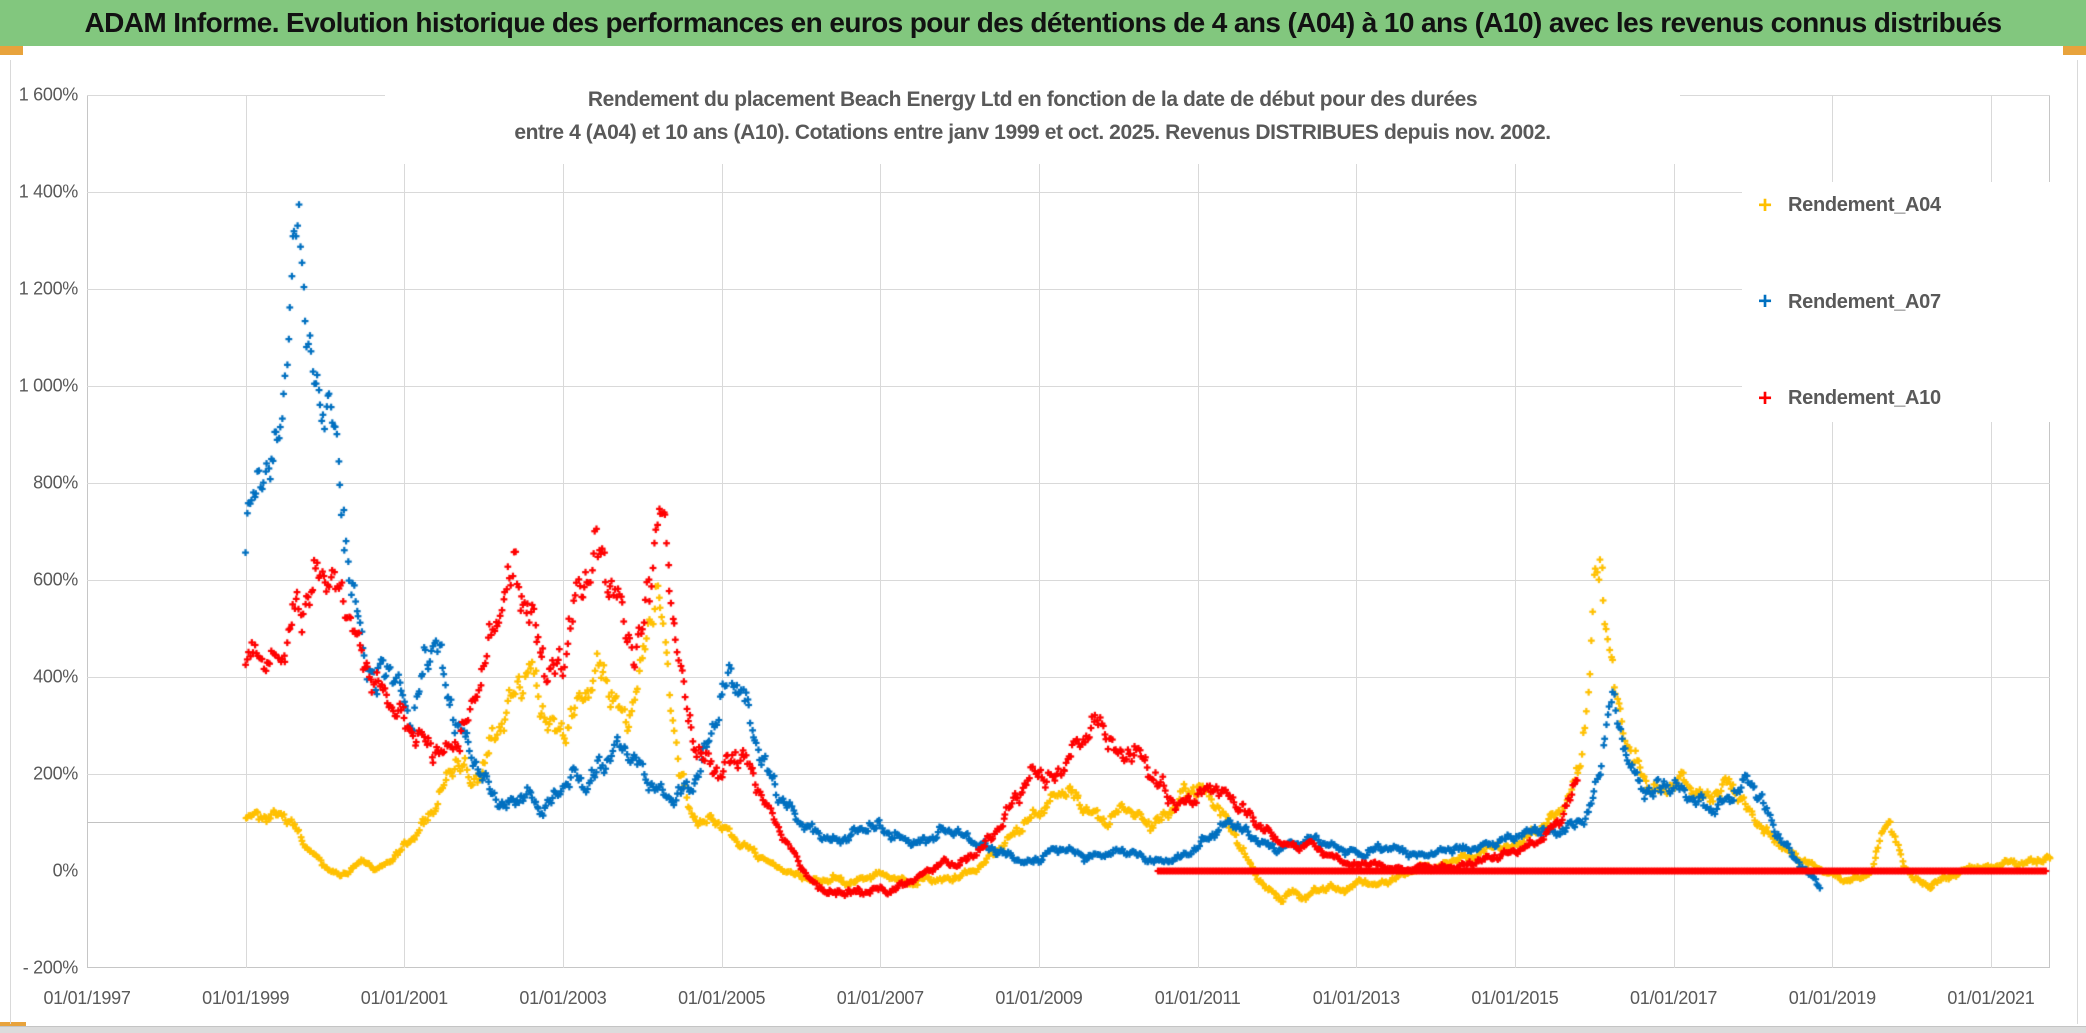  What do you see at coordinates (1864, 301) in the screenshot?
I see `legend-label: Rendement_A07` at bounding box center [1864, 301].